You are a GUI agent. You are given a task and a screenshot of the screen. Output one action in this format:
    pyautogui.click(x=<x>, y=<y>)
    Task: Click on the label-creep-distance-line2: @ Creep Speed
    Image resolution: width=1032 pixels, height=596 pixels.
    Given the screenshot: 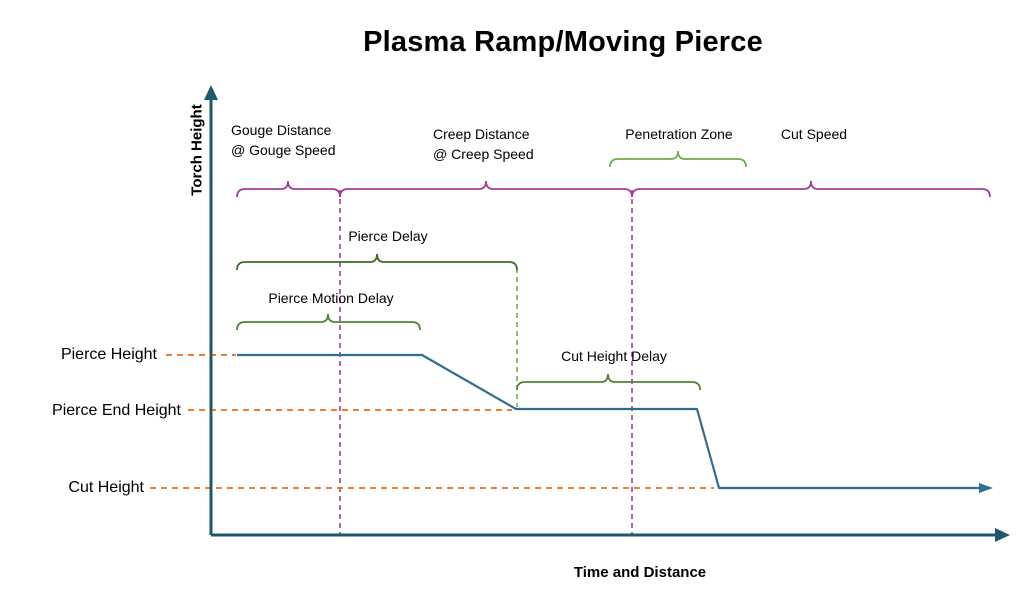 What is the action you would take?
    pyautogui.click(x=483, y=154)
    